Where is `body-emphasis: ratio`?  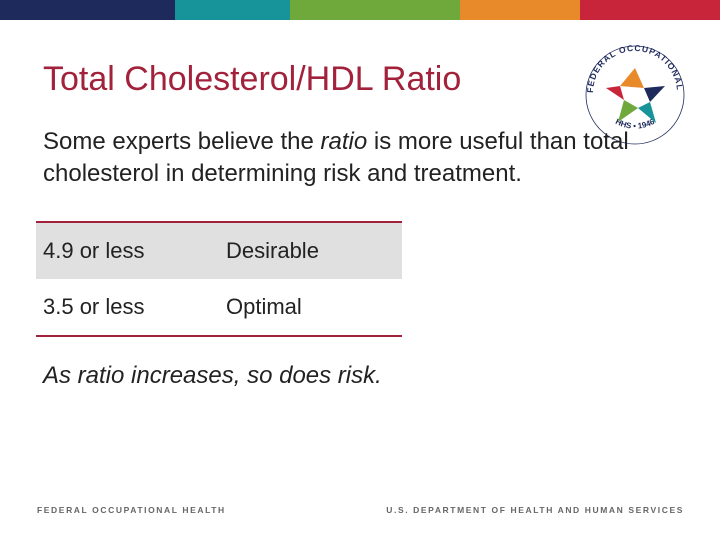
body-emphasis: ratio is located at coordinates (344, 141).